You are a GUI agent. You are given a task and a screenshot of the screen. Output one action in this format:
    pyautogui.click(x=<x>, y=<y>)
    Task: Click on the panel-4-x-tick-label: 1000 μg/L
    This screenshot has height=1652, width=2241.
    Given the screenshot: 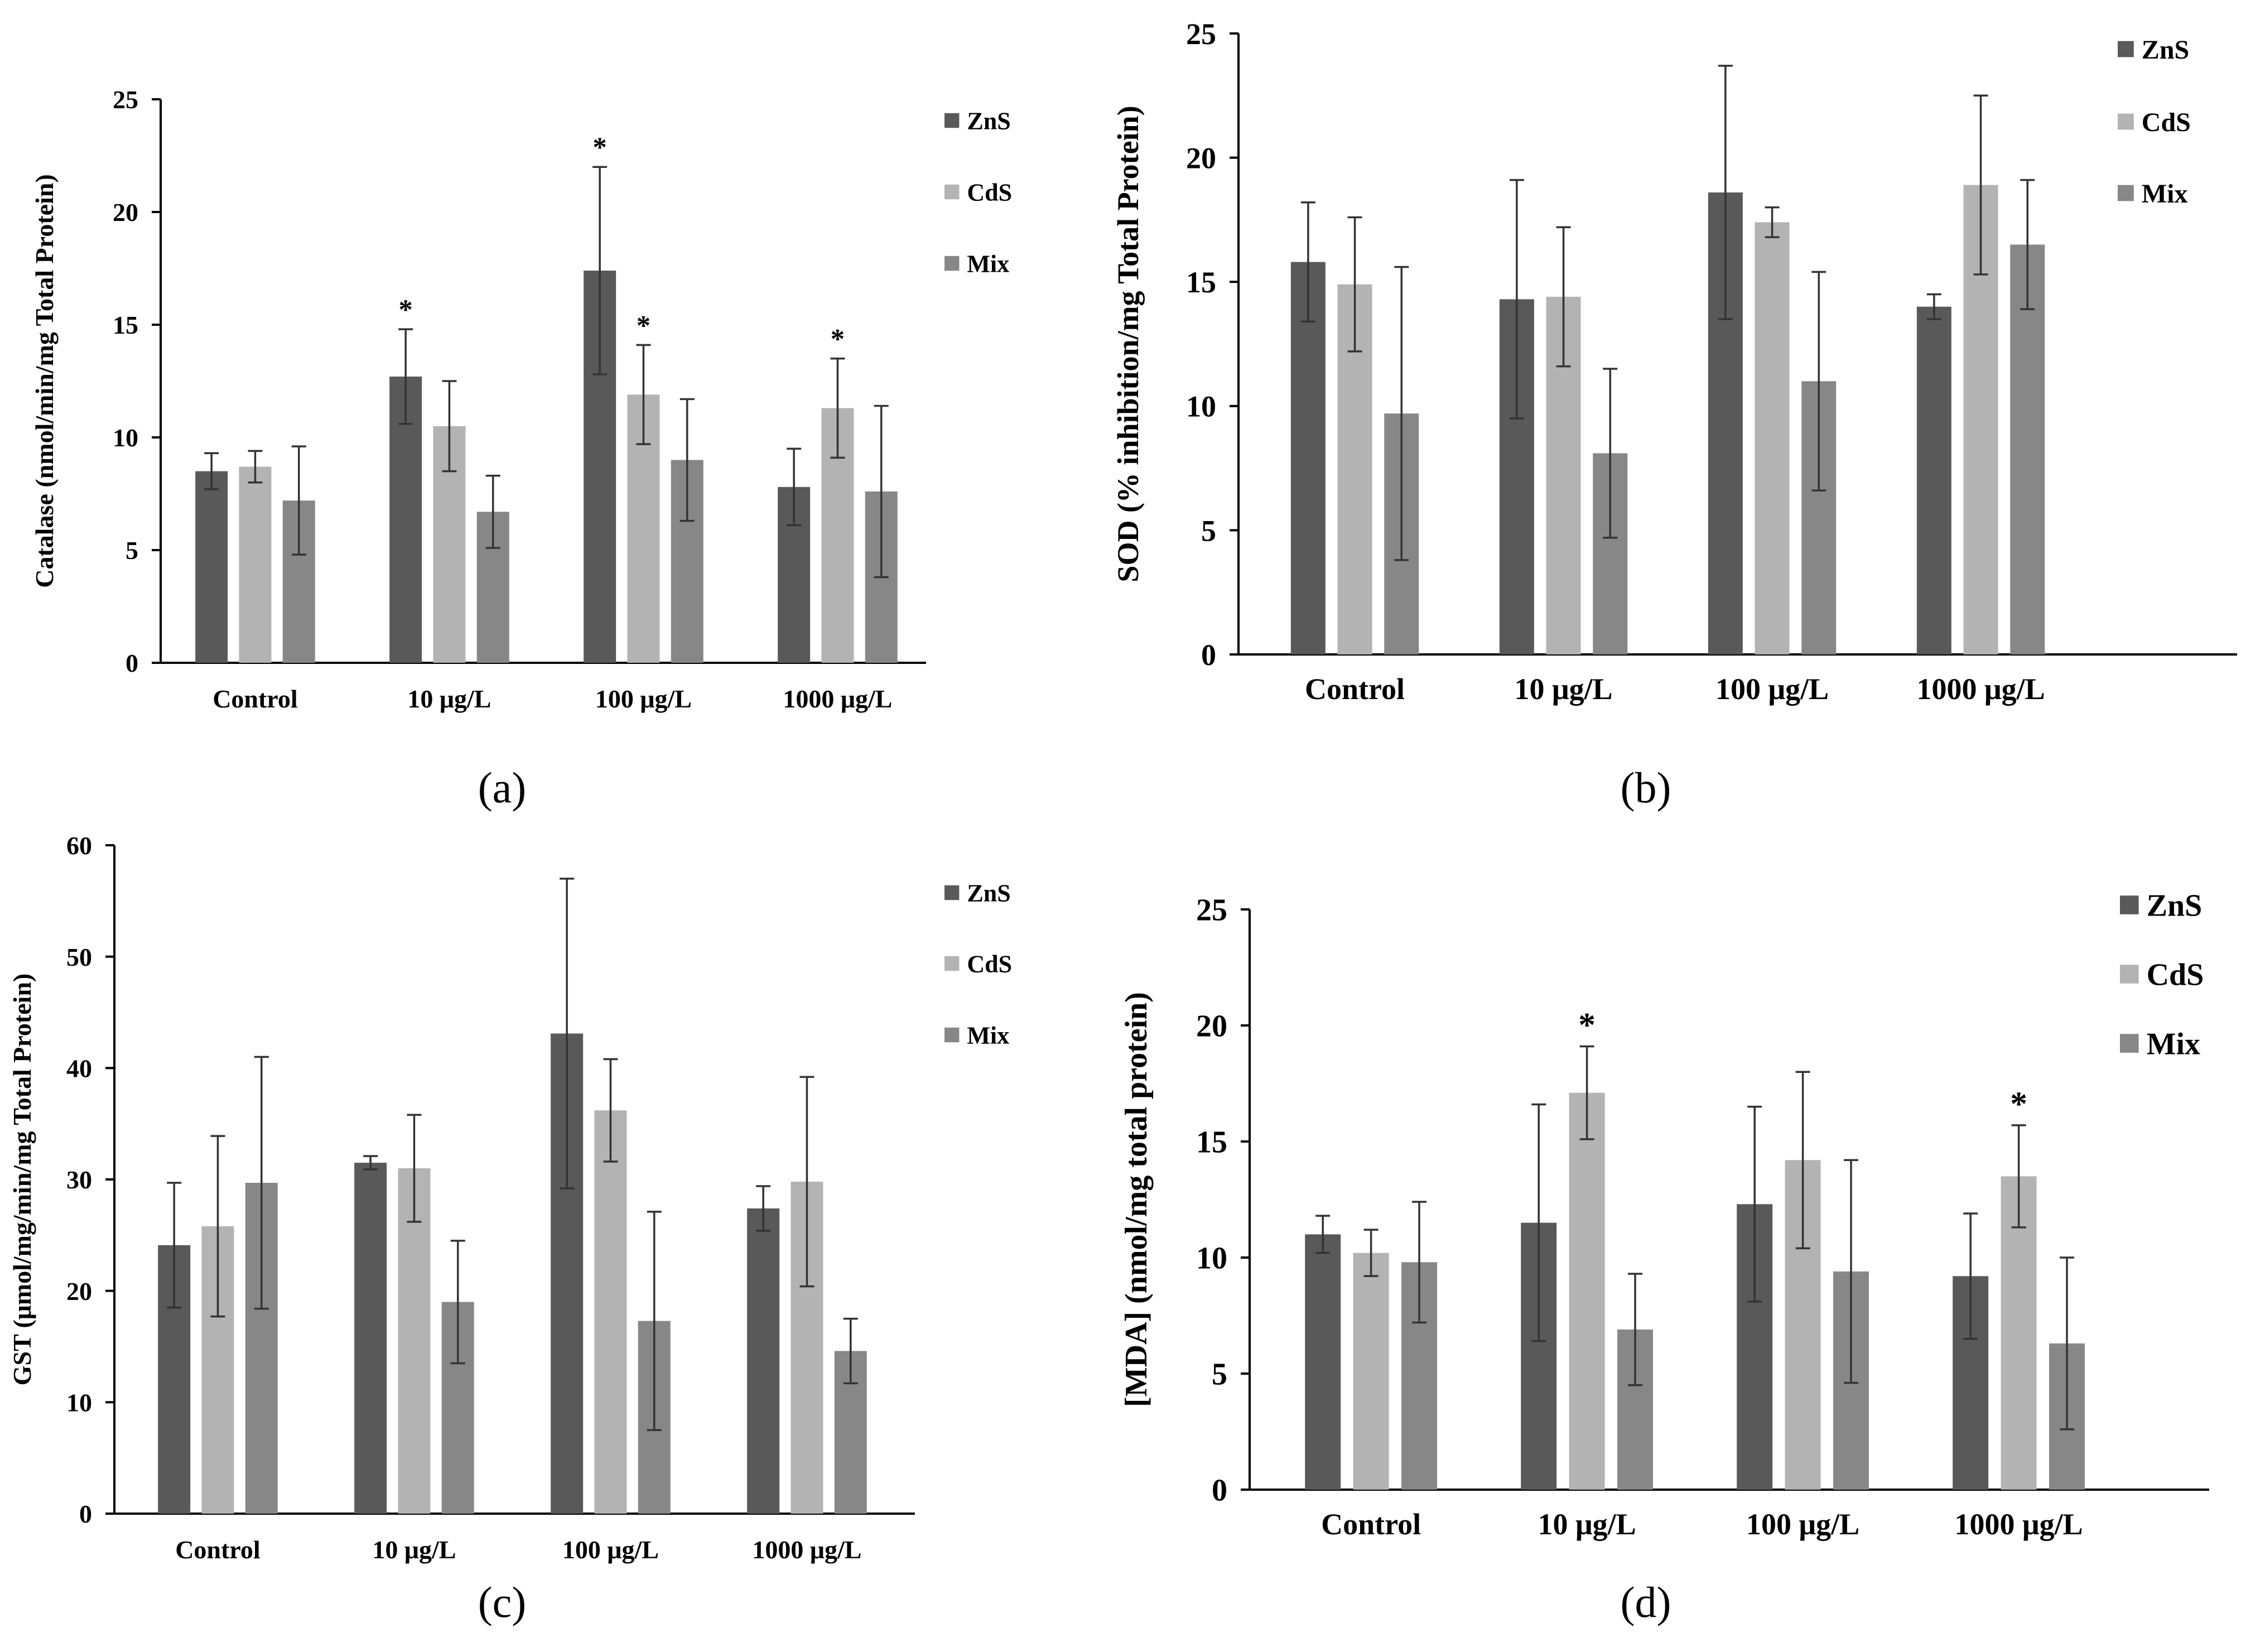 What is the action you would take?
    pyautogui.click(x=2019, y=1524)
    